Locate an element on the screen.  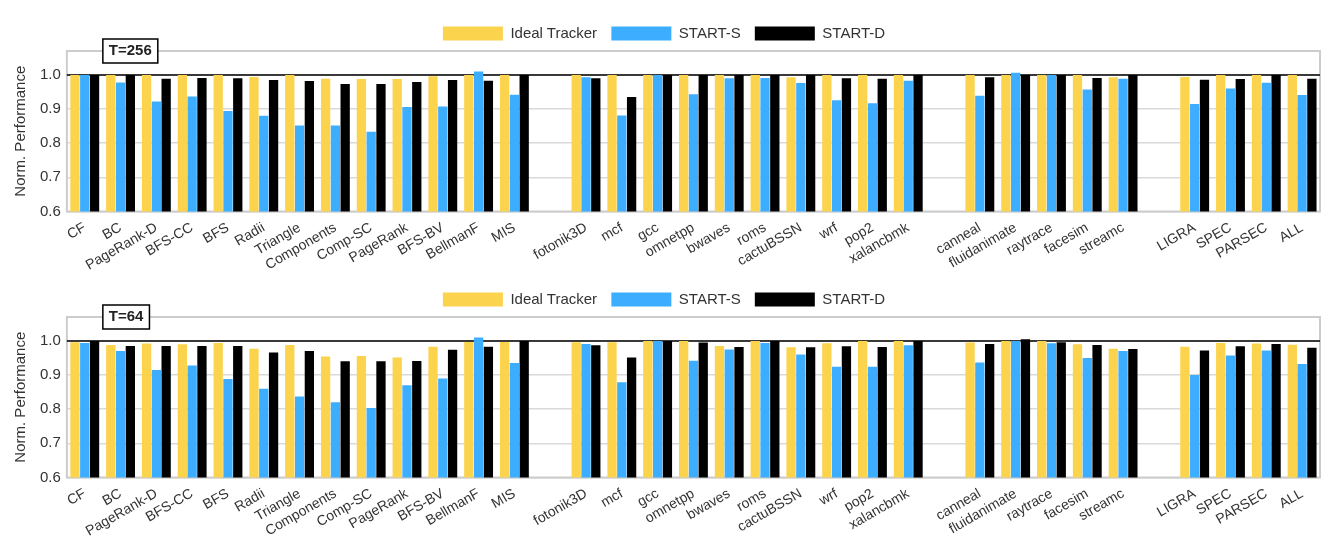
annotation: T=64 is located at coordinates (126, 316).